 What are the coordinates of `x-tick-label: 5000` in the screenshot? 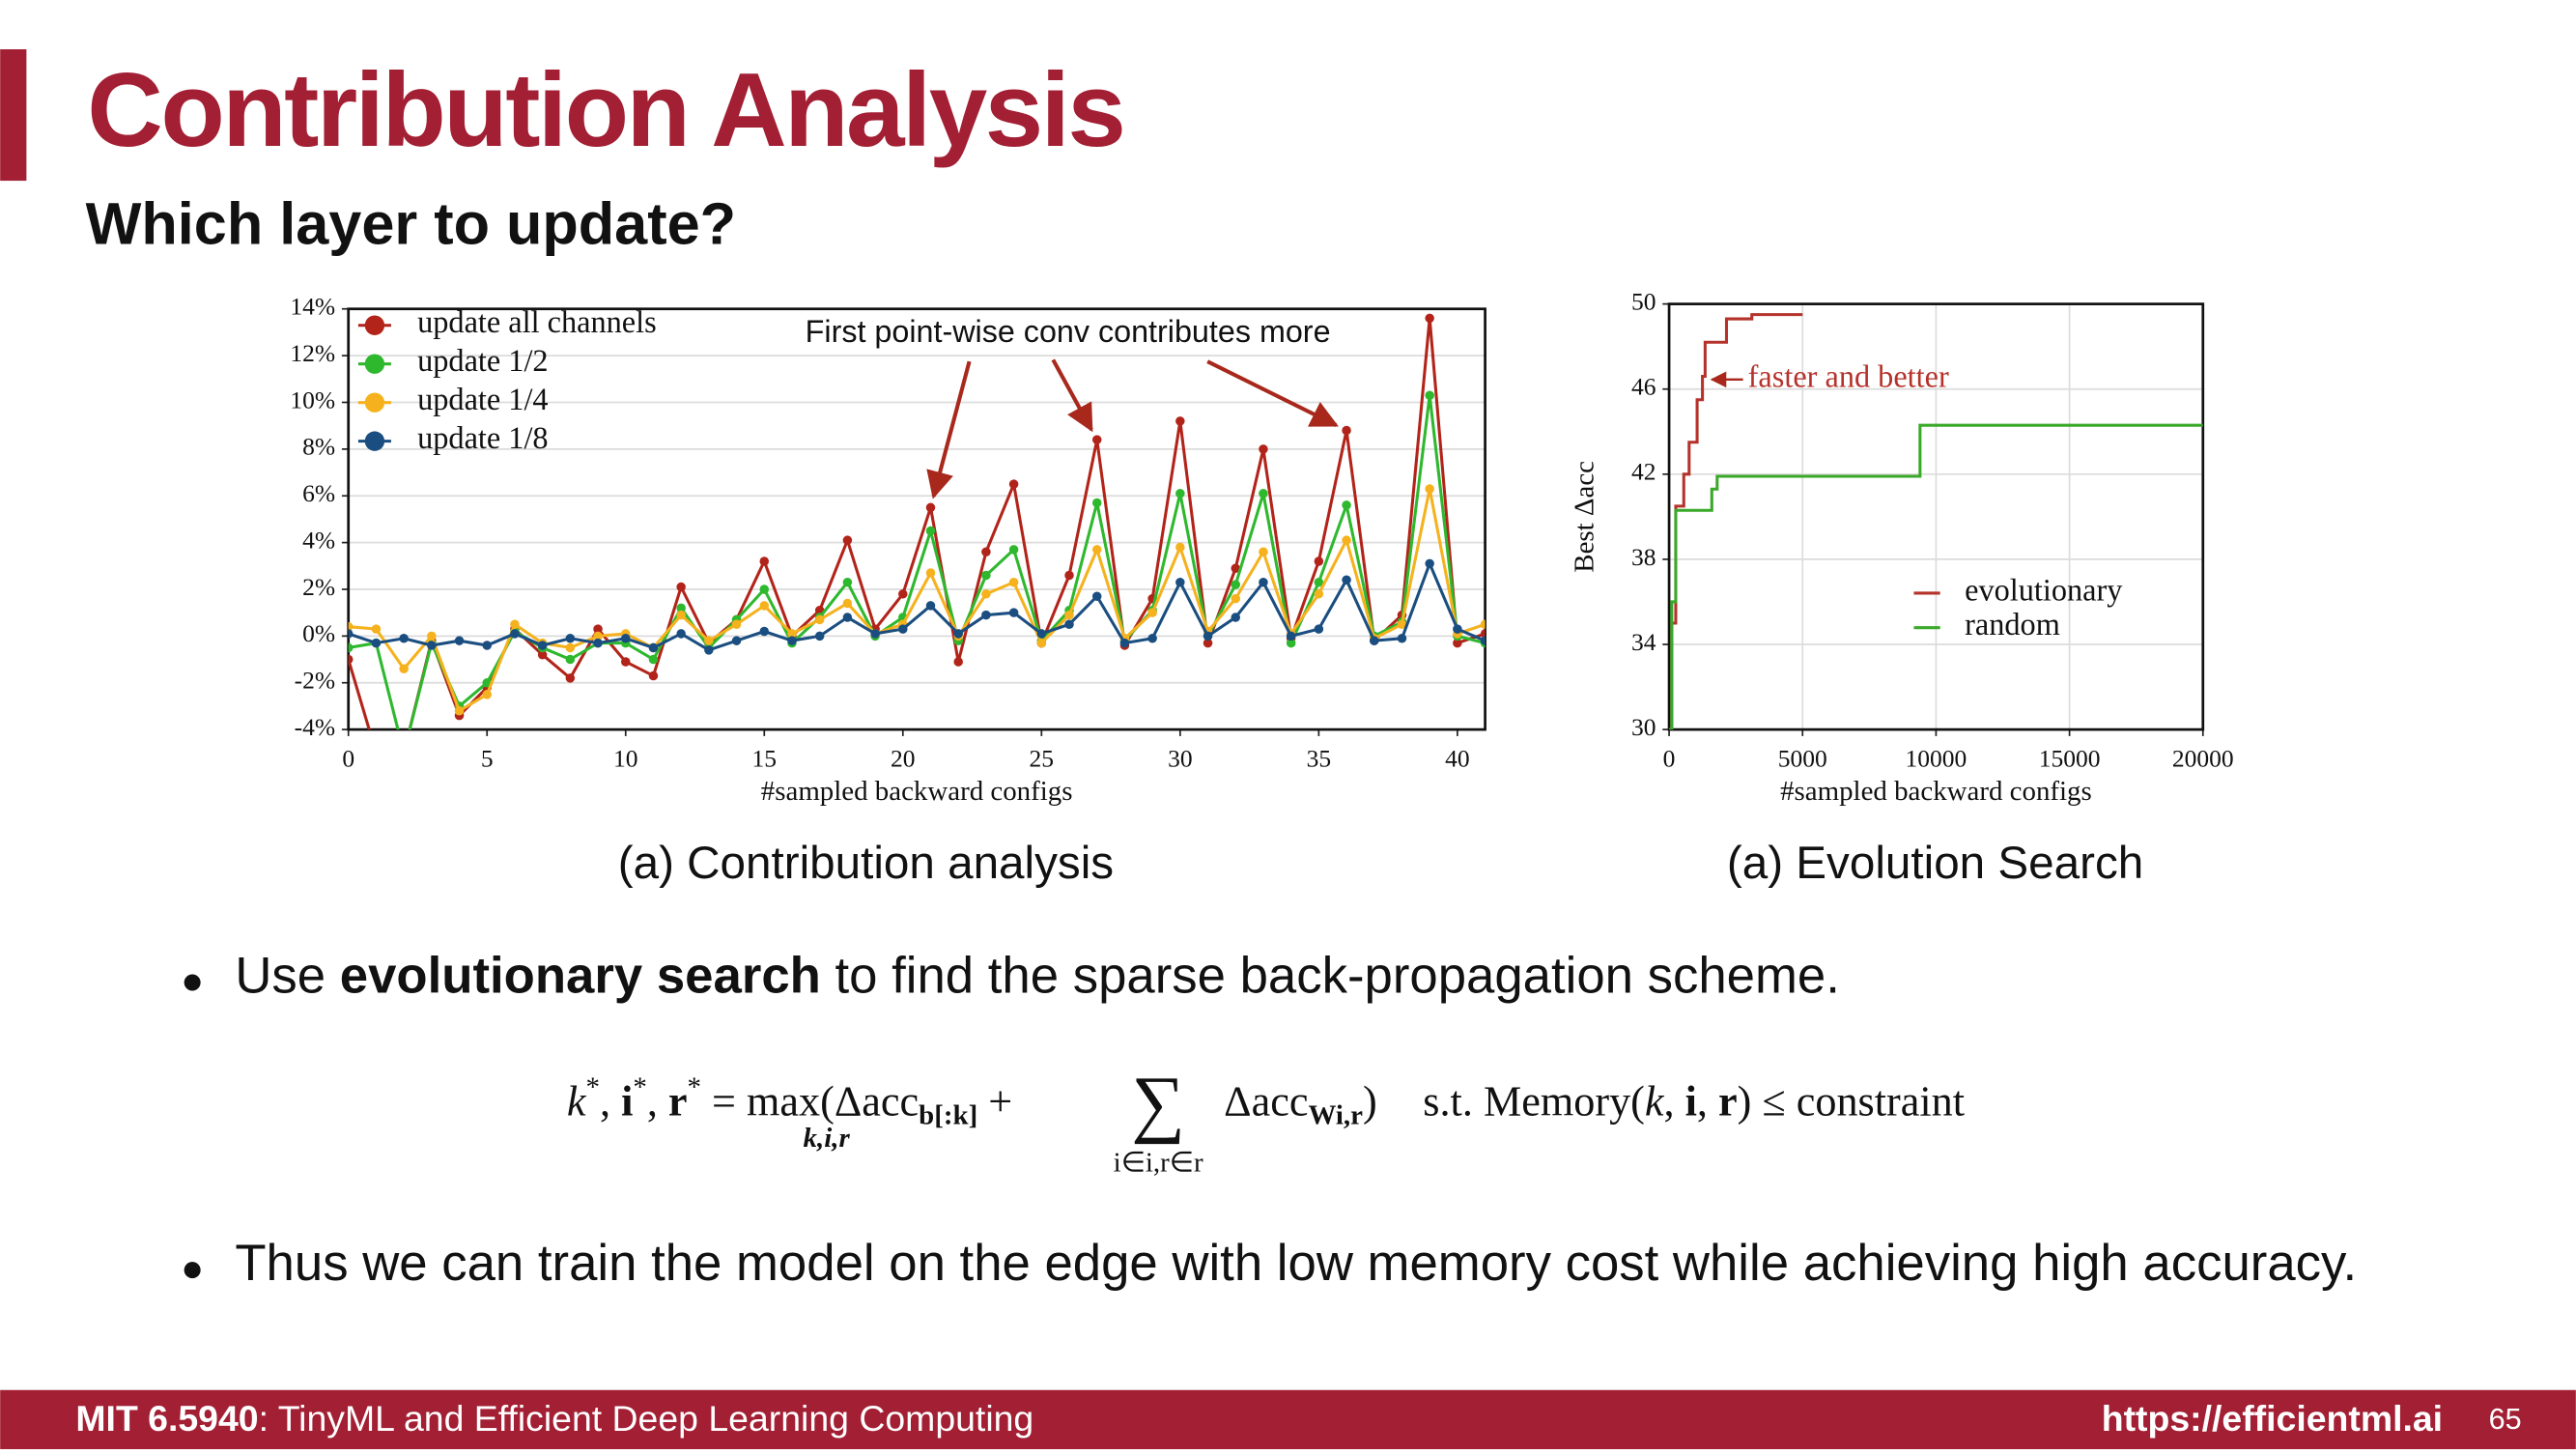 It's located at (1802, 758).